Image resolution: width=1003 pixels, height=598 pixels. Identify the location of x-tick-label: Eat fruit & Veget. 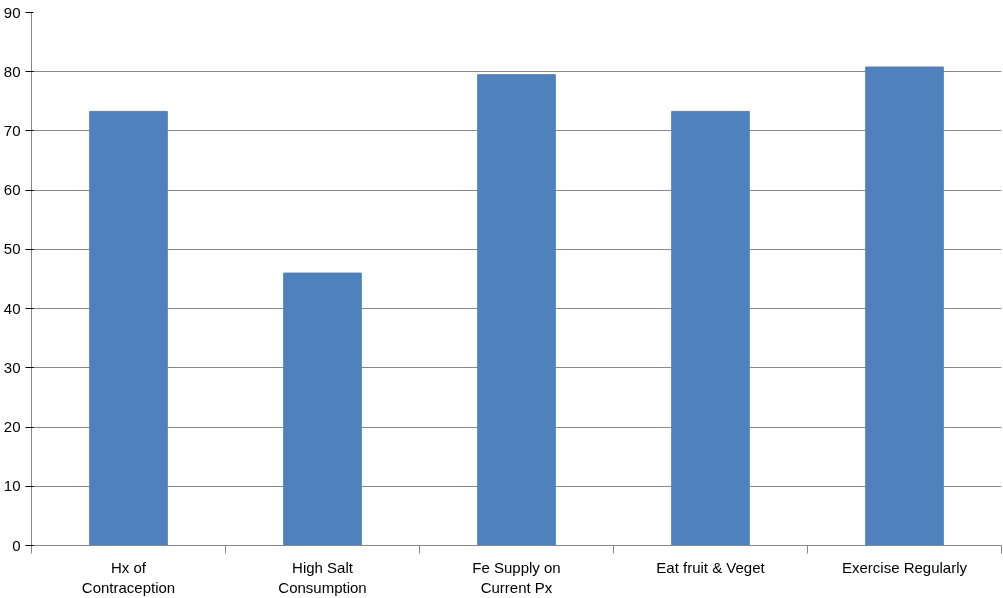
(711, 567).